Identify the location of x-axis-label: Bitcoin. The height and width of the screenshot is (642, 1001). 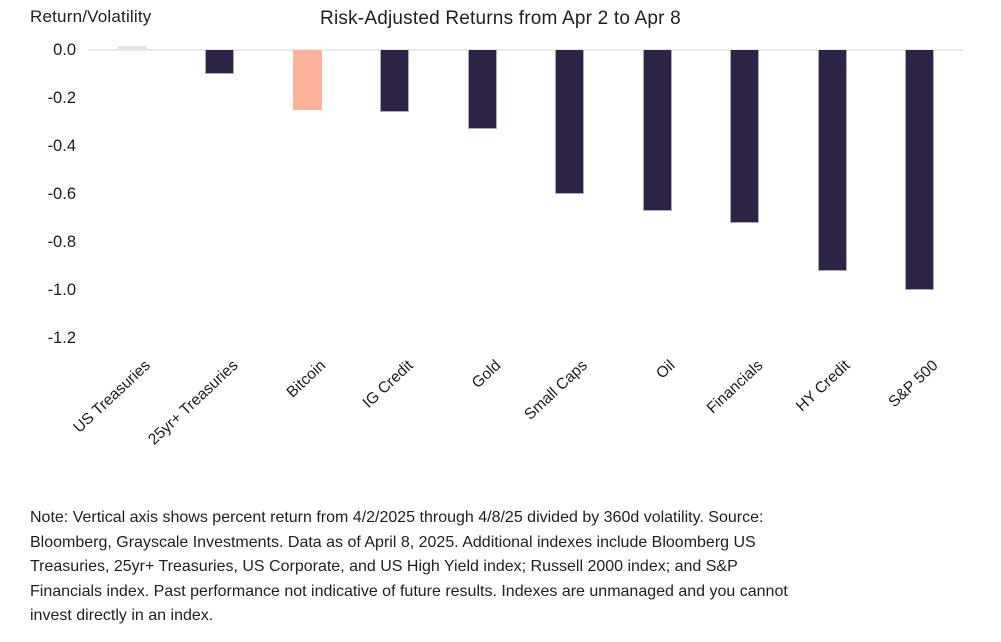
(306, 379).